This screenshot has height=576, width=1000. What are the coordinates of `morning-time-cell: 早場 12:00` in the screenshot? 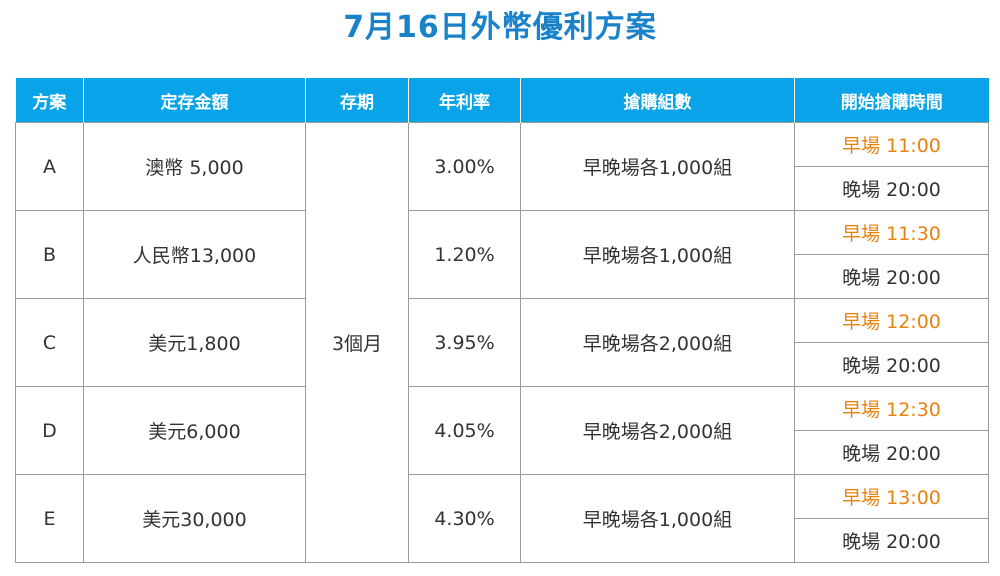 It's located at (891, 320).